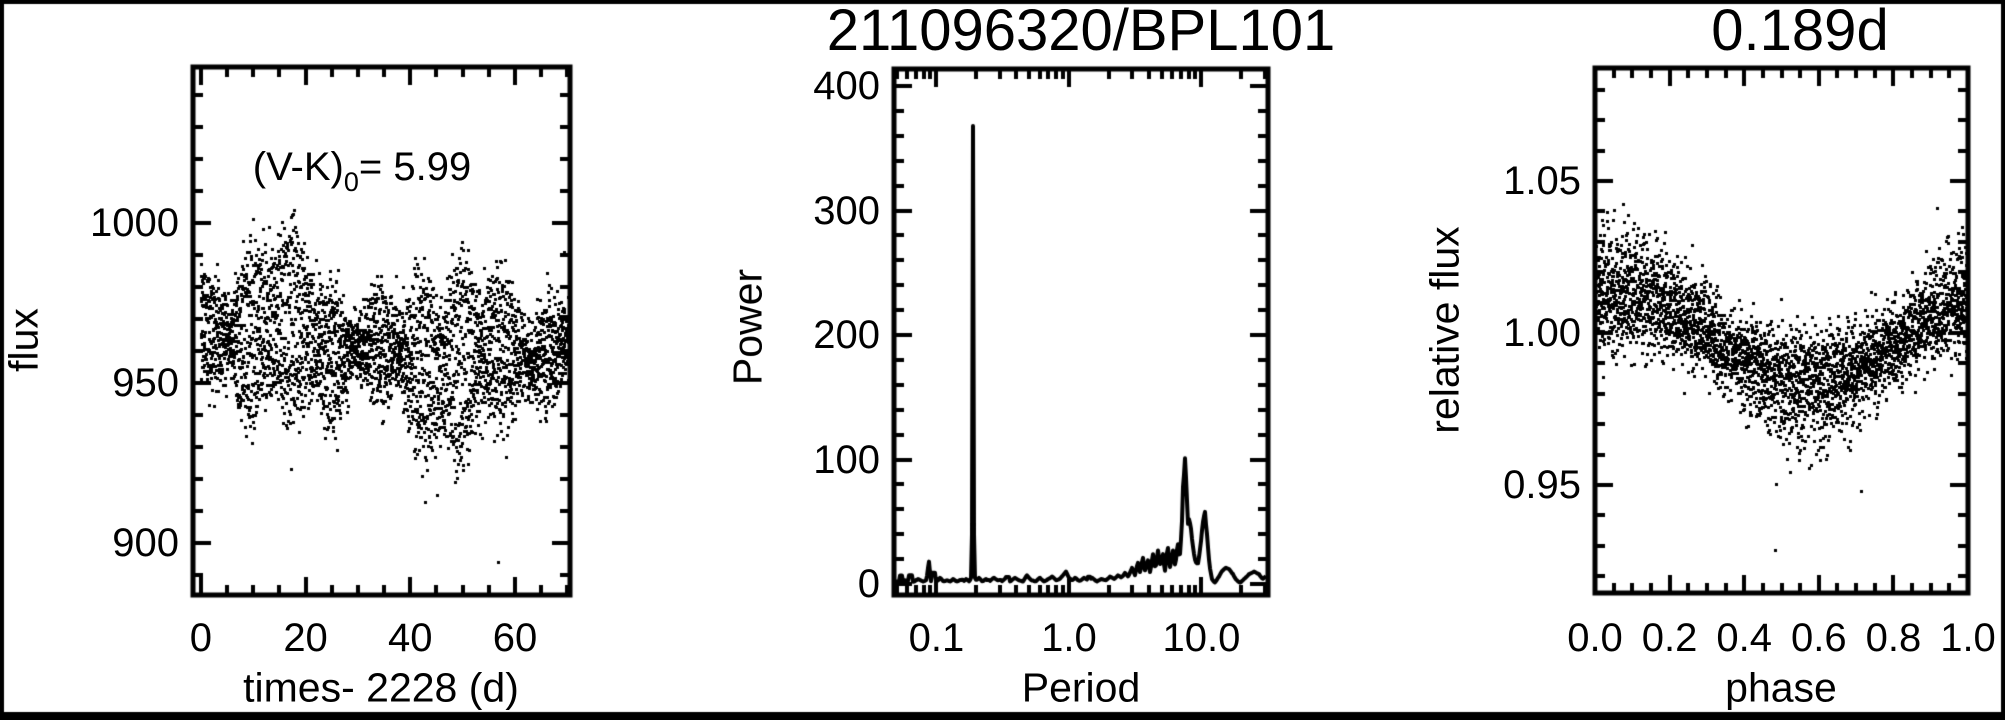  I want to click on x-tick-label: 10.0, so click(1201, 638).